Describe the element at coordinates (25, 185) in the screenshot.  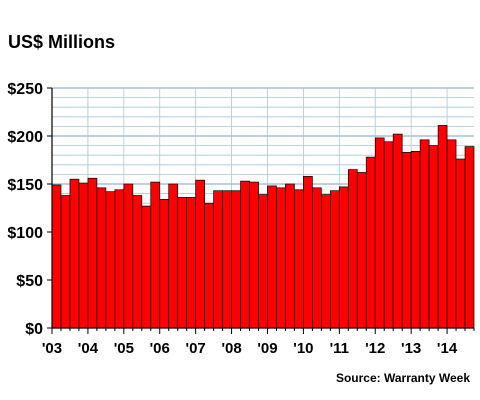
I see `y-tick-label: $150` at that location.